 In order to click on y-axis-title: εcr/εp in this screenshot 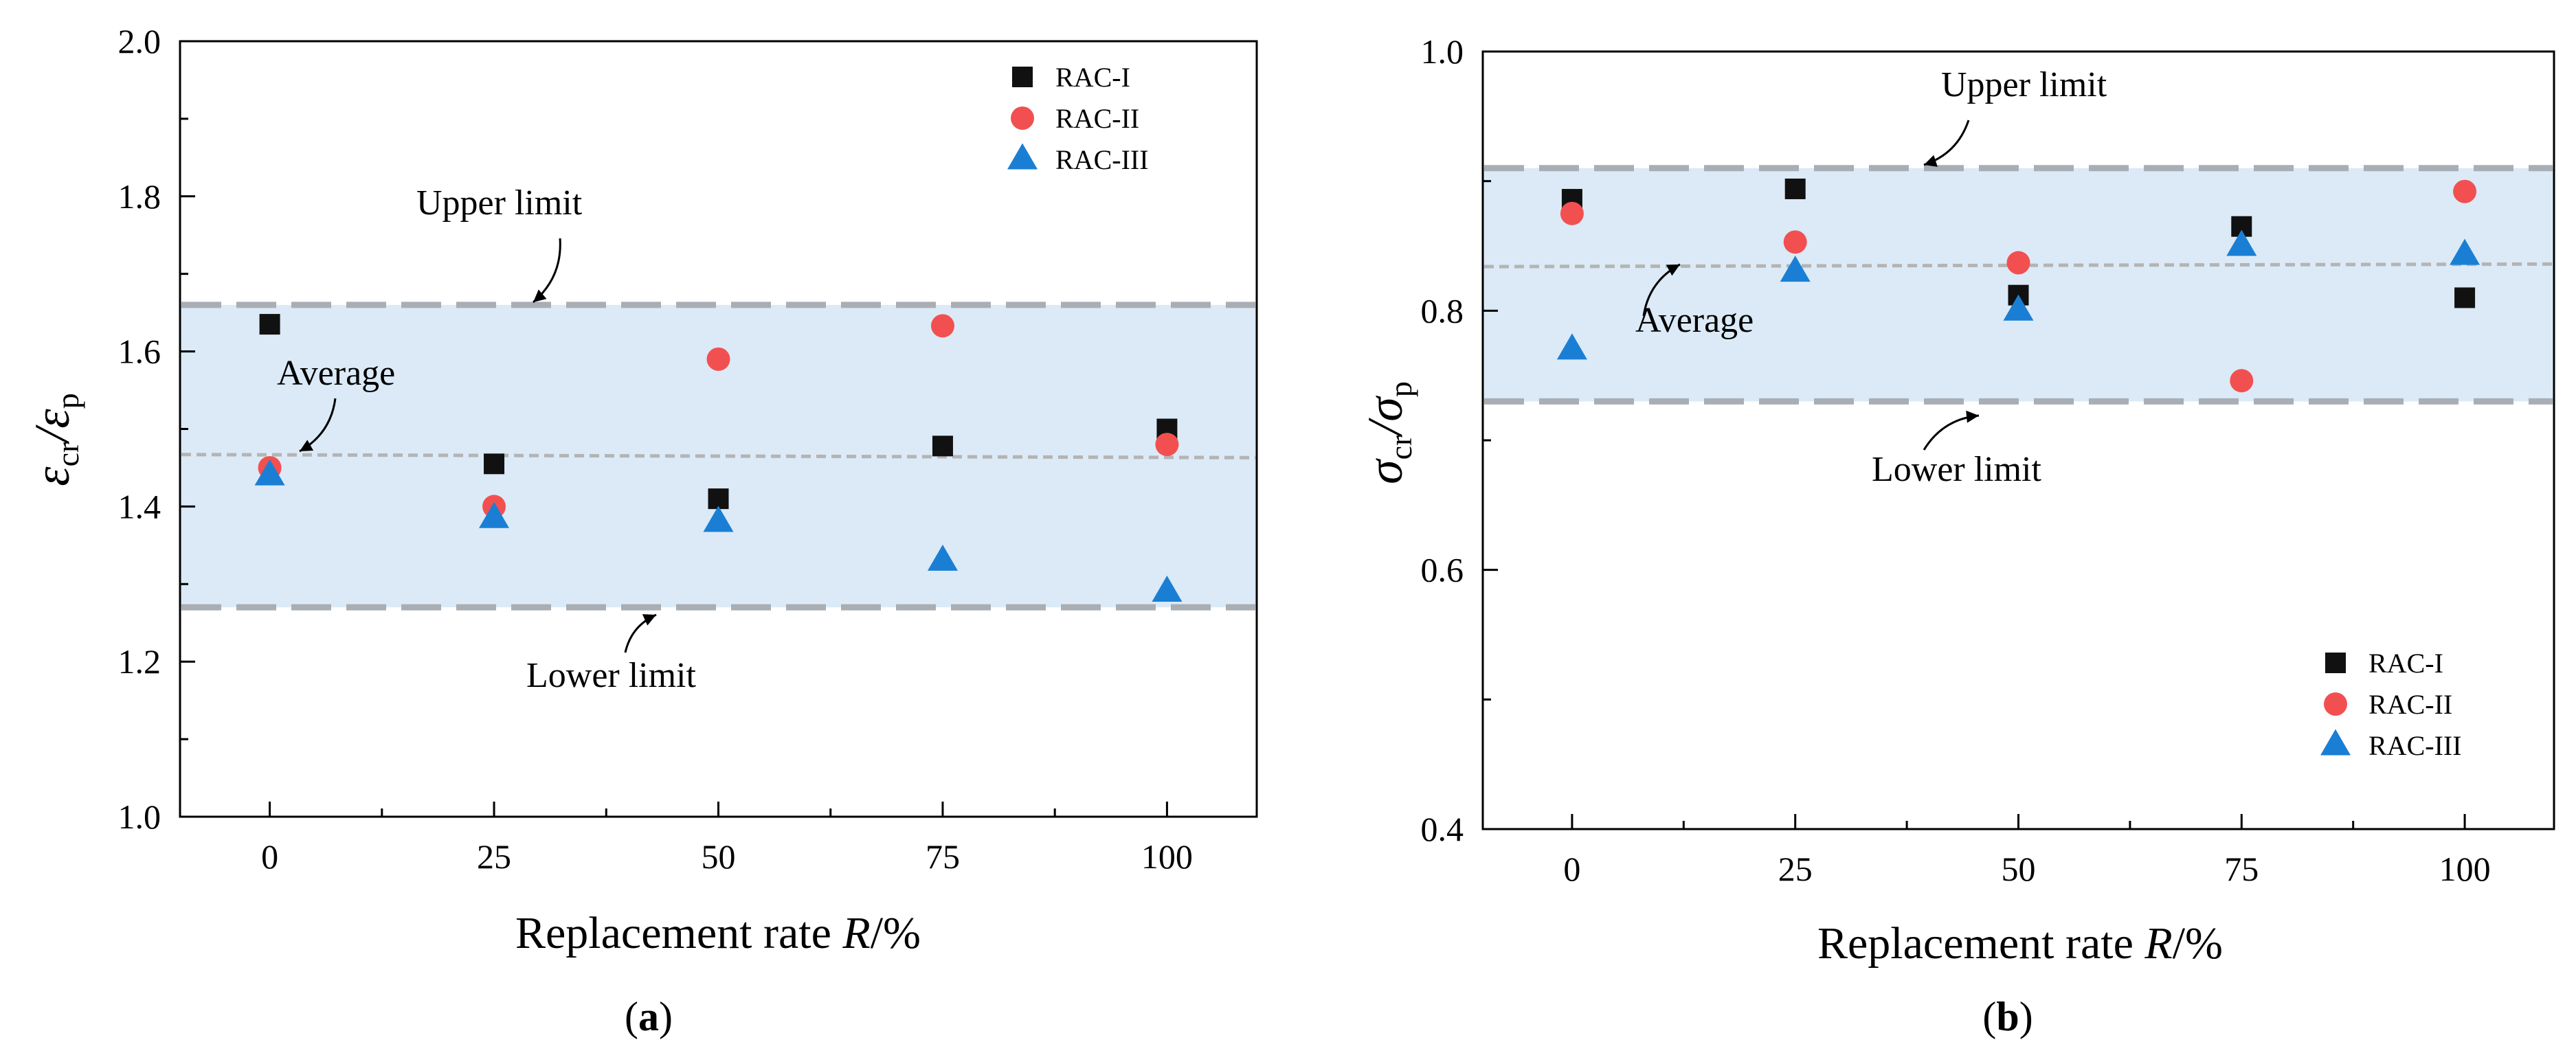, I will do `click(55, 439)`.